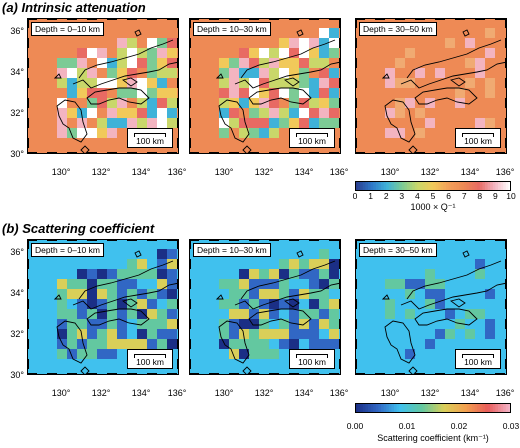 The image size is (520, 448). I want to click on depth-label: Depth = 0–10 km, so click(67, 250).